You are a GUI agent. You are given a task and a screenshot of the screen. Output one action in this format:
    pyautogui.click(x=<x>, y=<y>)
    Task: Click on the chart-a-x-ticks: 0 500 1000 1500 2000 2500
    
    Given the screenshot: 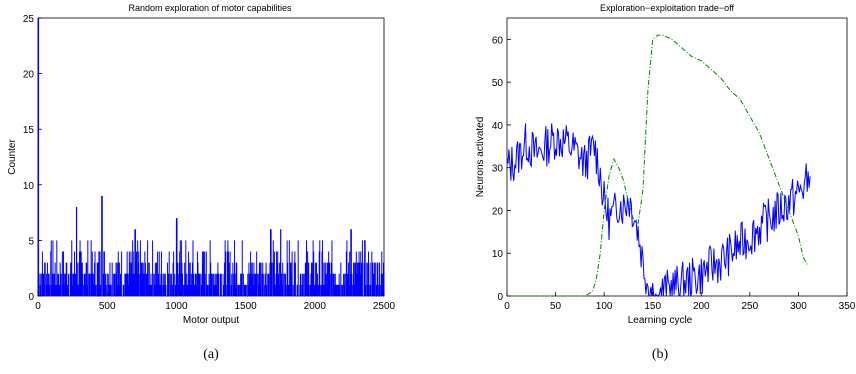 What is the action you would take?
    pyautogui.click(x=215, y=302)
    